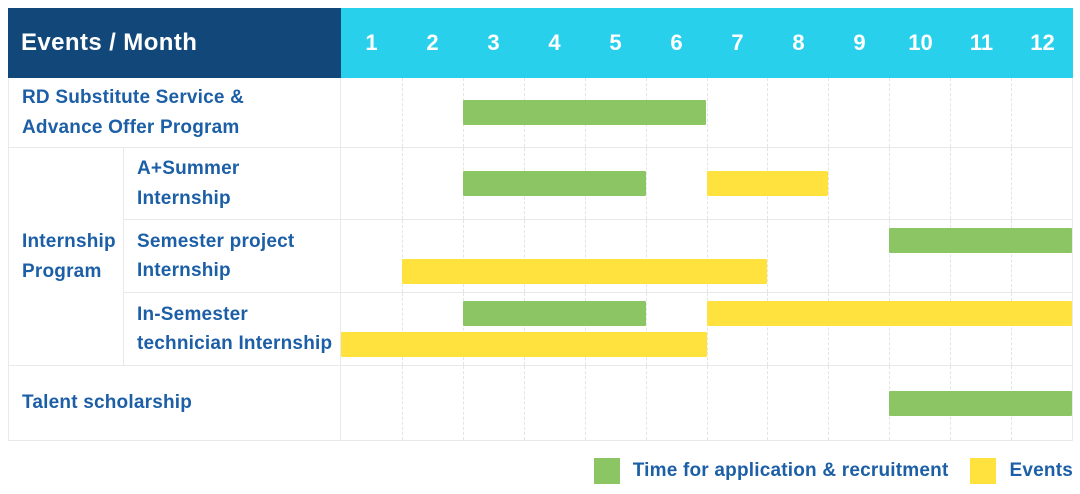 The width and height of the screenshot is (1080, 494). I want to click on chart-row-semester-project, so click(707, 256).